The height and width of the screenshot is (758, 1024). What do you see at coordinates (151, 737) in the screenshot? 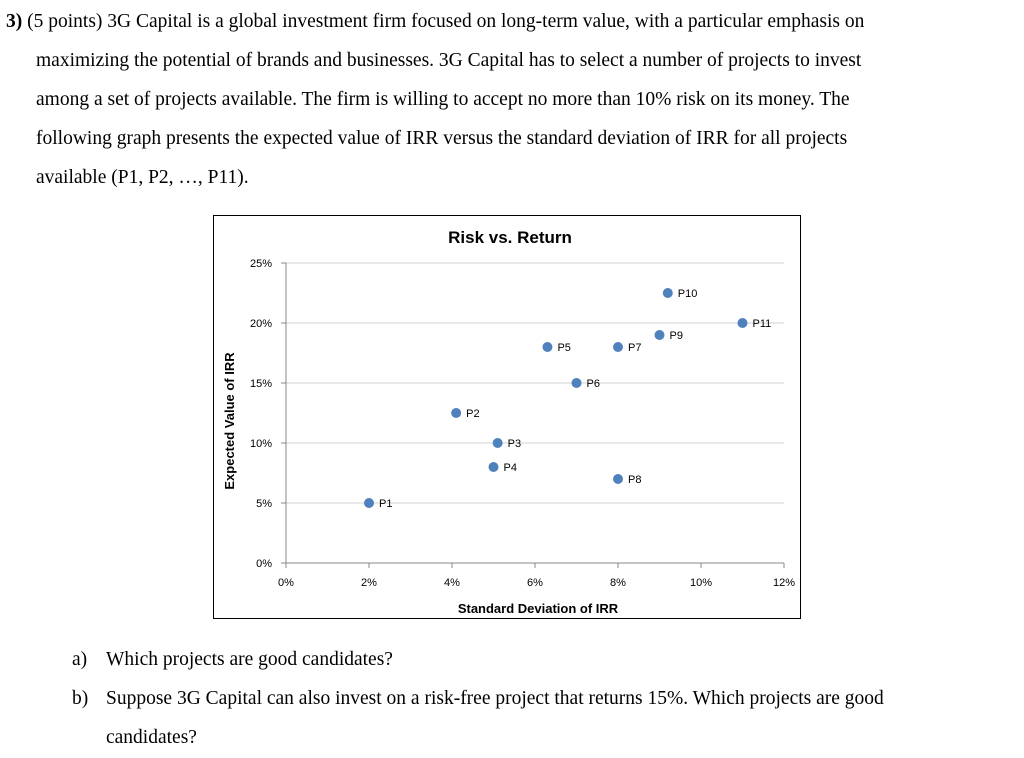
I see `question-text: candidates?` at bounding box center [151, 737].